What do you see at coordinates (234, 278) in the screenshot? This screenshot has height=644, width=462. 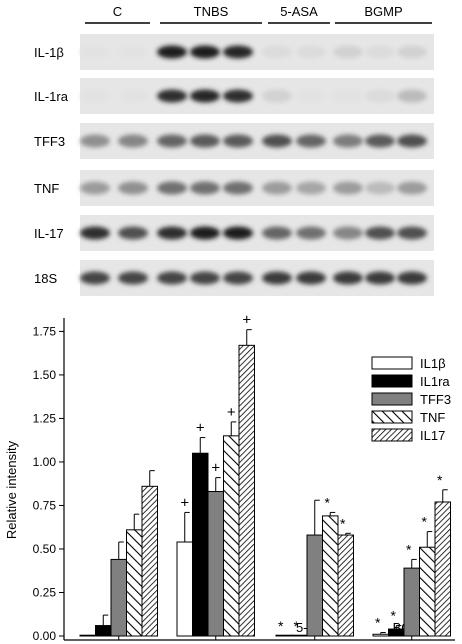 I see `blot-row: 18S` at bounding box center [234, 278].